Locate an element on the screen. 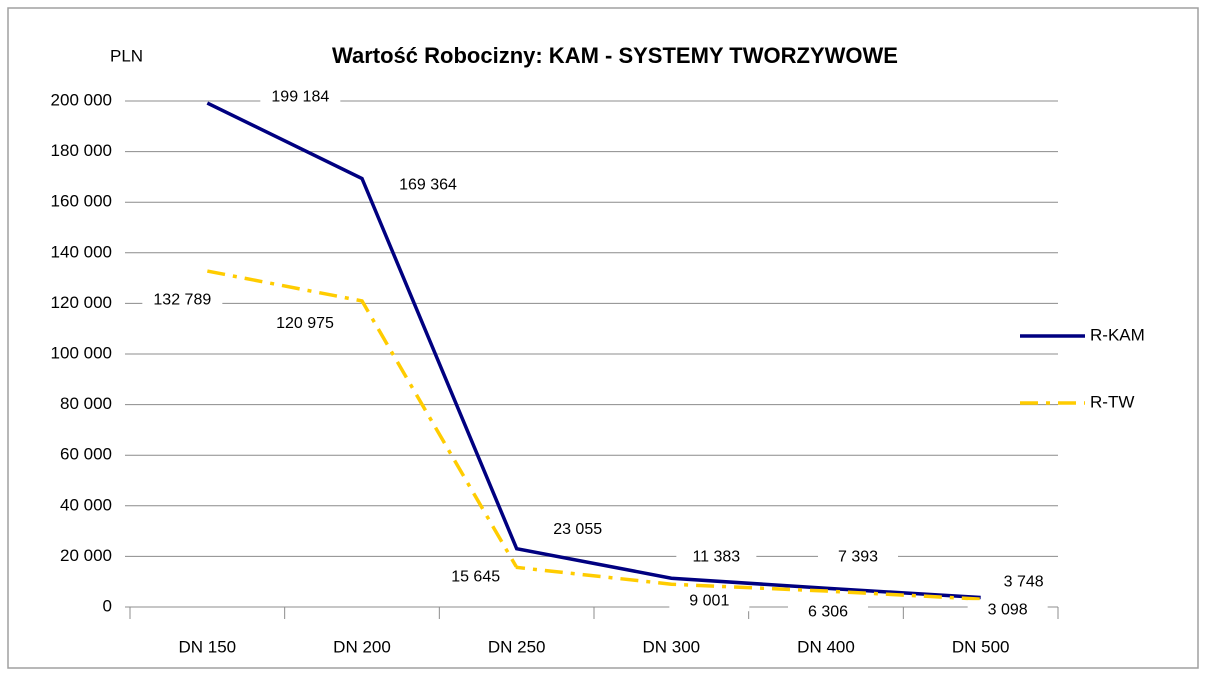  data-label: 15 645 is located at coordinates (475, 577).